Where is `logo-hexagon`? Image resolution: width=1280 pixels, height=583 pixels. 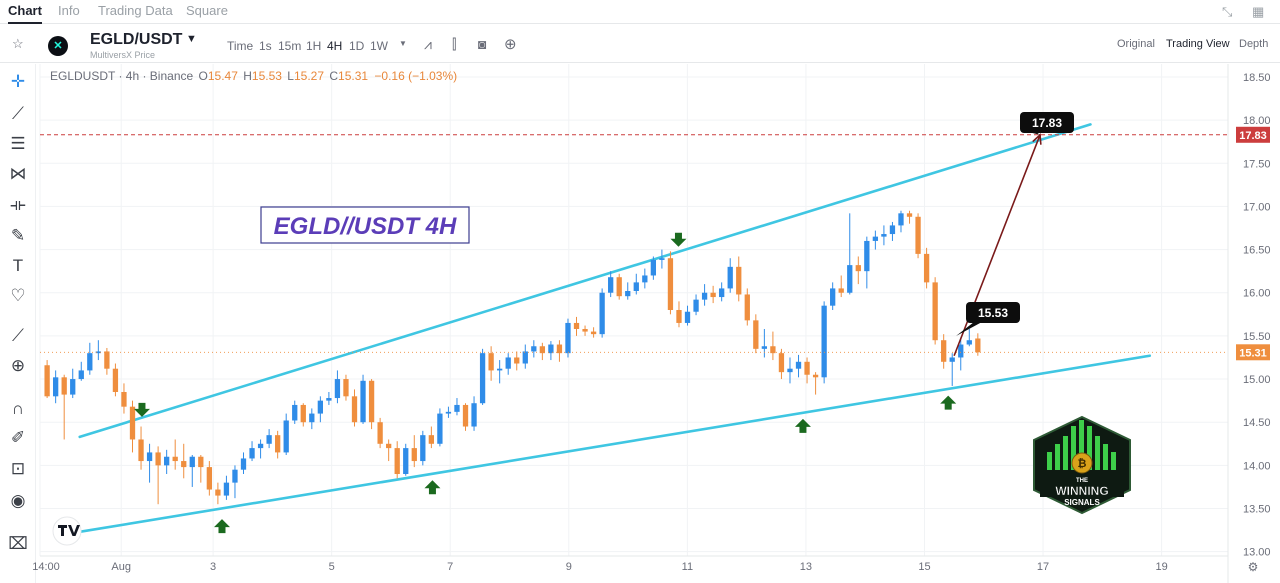 logo-hexagon is located at coordinates (1082, 465).